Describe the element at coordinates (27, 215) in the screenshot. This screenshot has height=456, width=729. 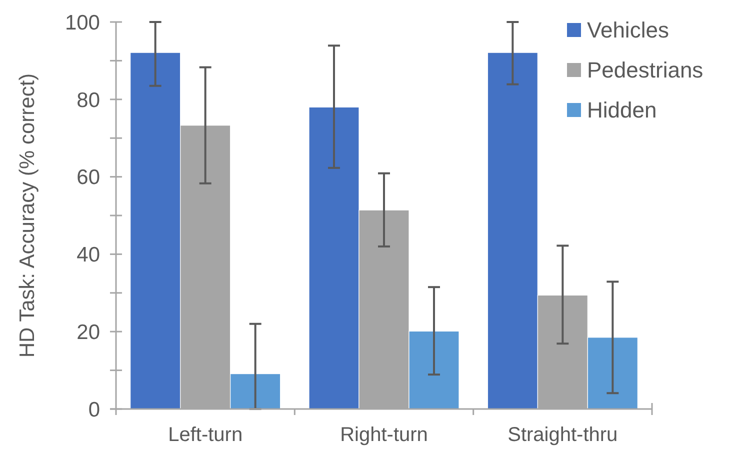
I see `y-axis-title: HD Task: Accuracy (% correct)` at that location.